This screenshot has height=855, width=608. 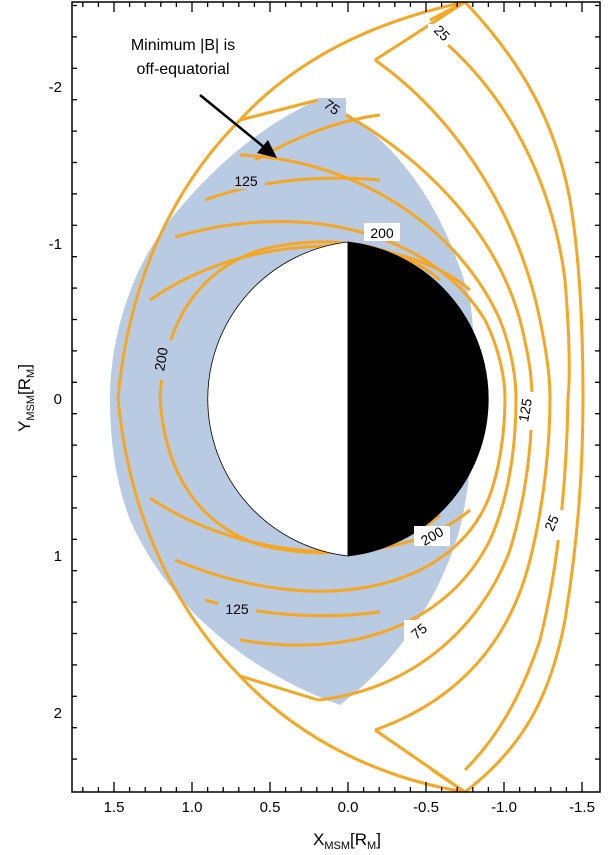 What do you see at coordinates (508, 221) in the screenshot?
I see `contour-25-top` at bounding box center [508, 221].